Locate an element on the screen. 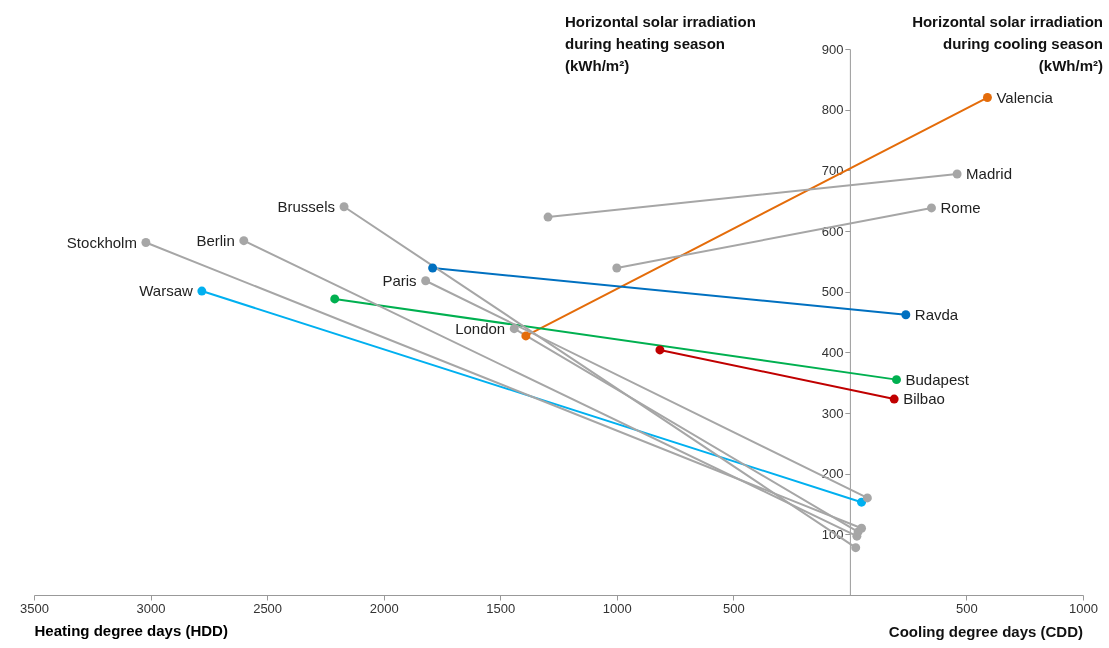  x-tick-label: 2500 is located at coordinates (268, 608).